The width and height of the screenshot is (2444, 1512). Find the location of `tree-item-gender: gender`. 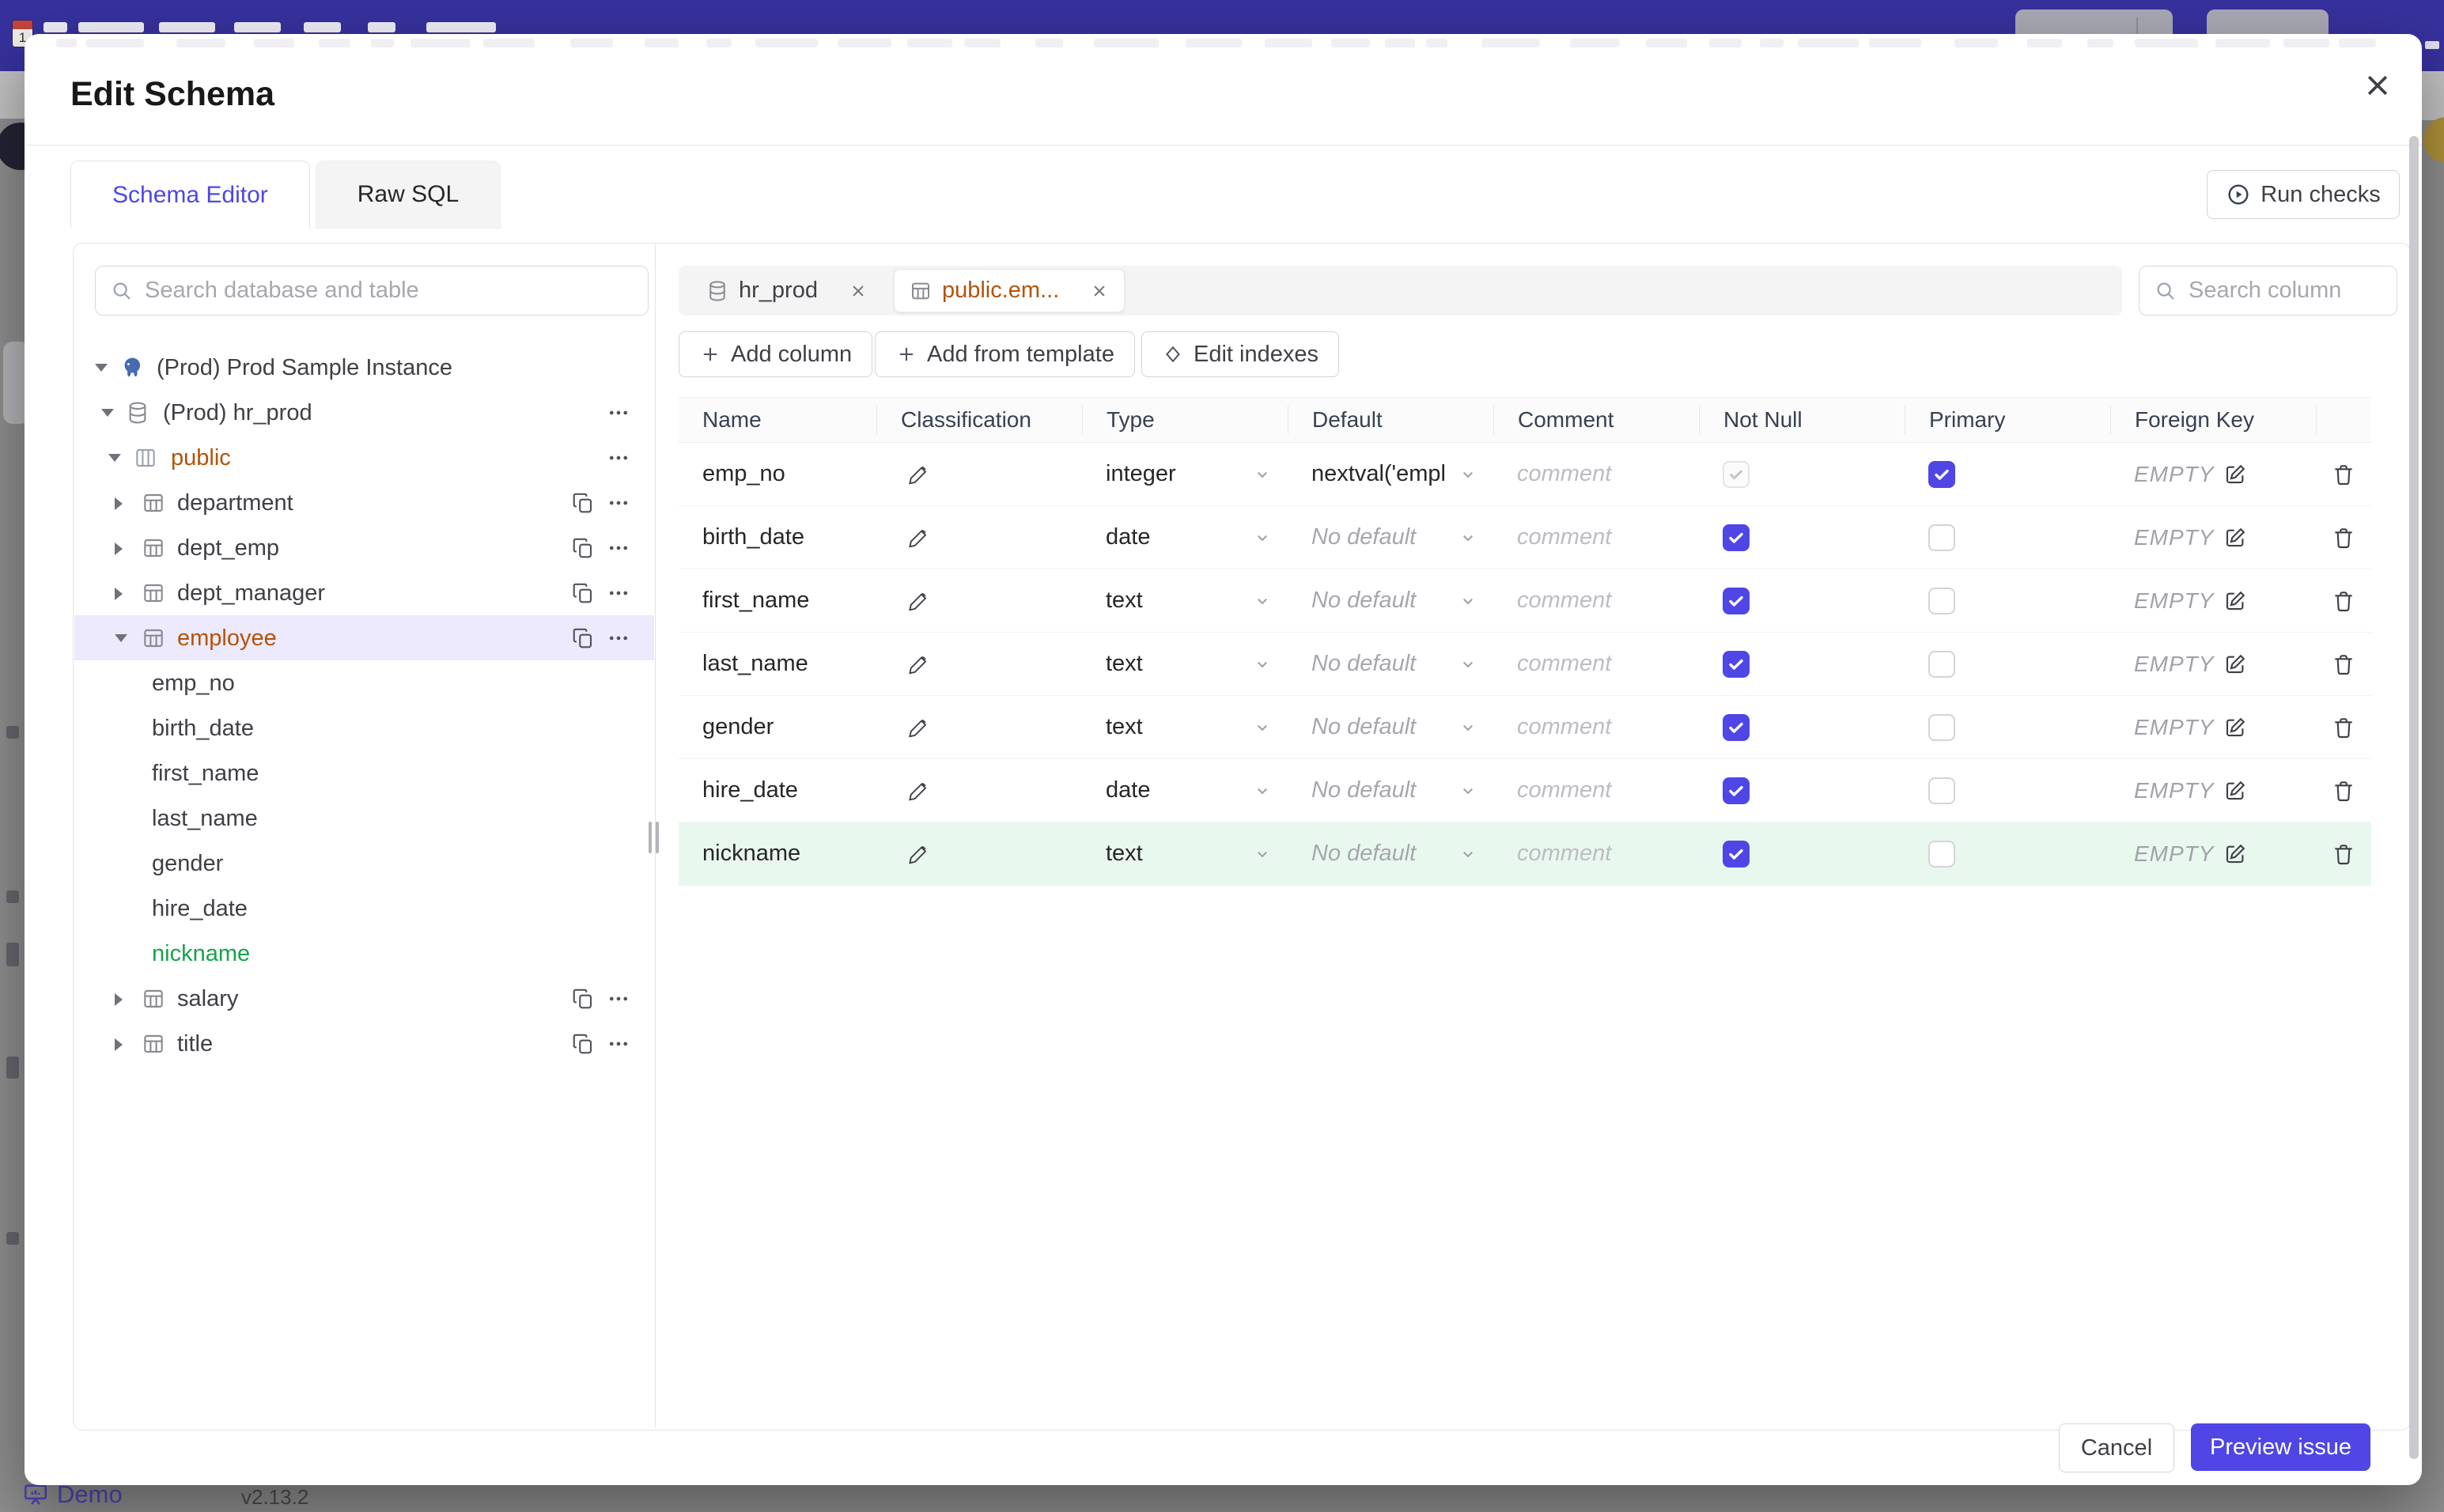

tree-item-gender: gender is located at coordinates (364, 863).